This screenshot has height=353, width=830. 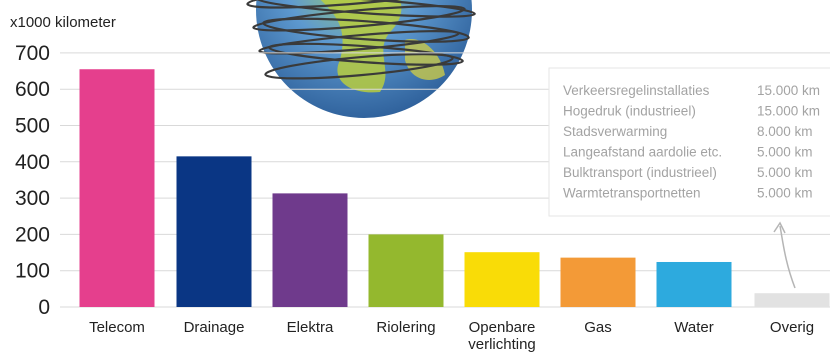 I want to click on y-tick-label: 300, so click(x=32, y=198).